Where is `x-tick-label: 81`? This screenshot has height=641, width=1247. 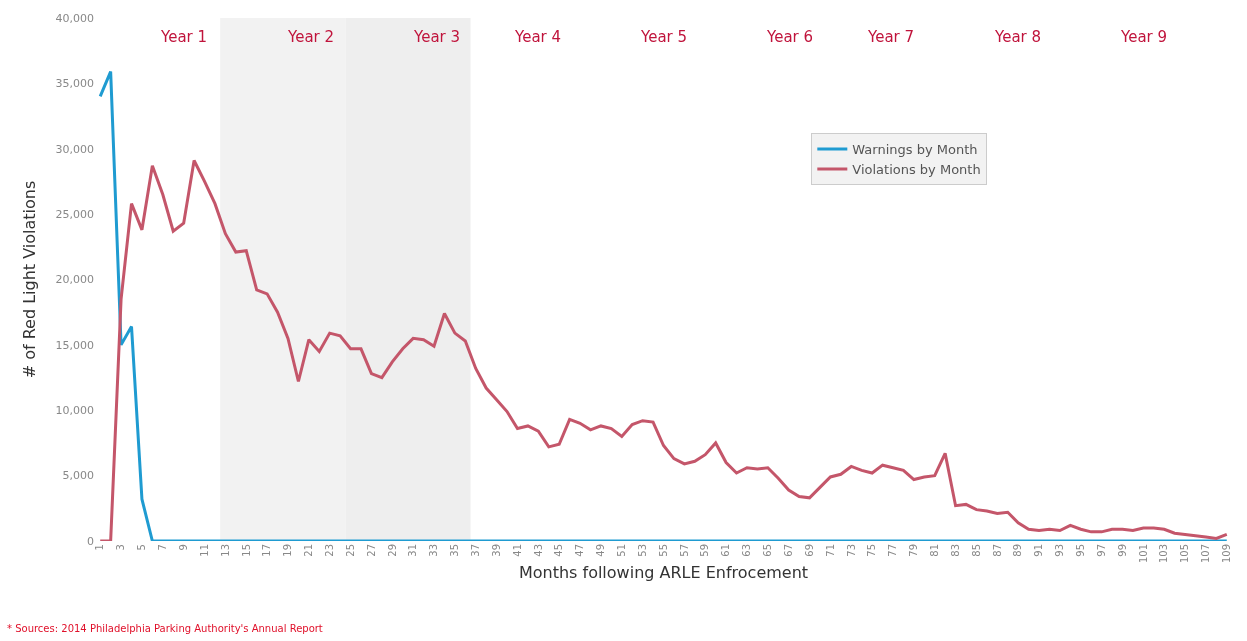 x-tick-label: 81 is located at coordinates (934, 550).